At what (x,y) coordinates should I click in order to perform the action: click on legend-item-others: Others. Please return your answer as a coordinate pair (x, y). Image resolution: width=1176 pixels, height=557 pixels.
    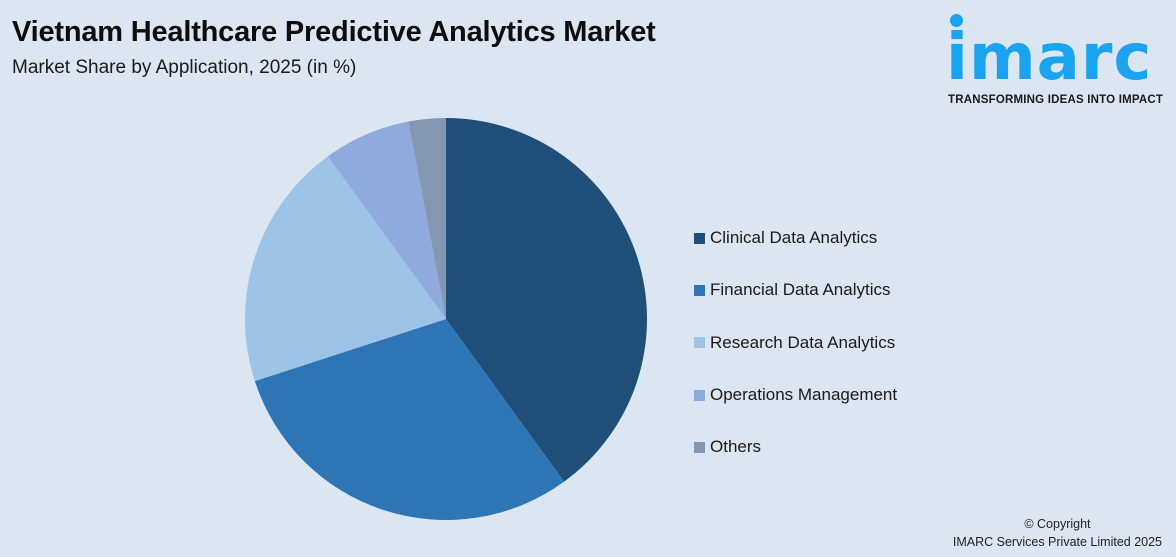
    Looking at the image, I should click on (795, 447).